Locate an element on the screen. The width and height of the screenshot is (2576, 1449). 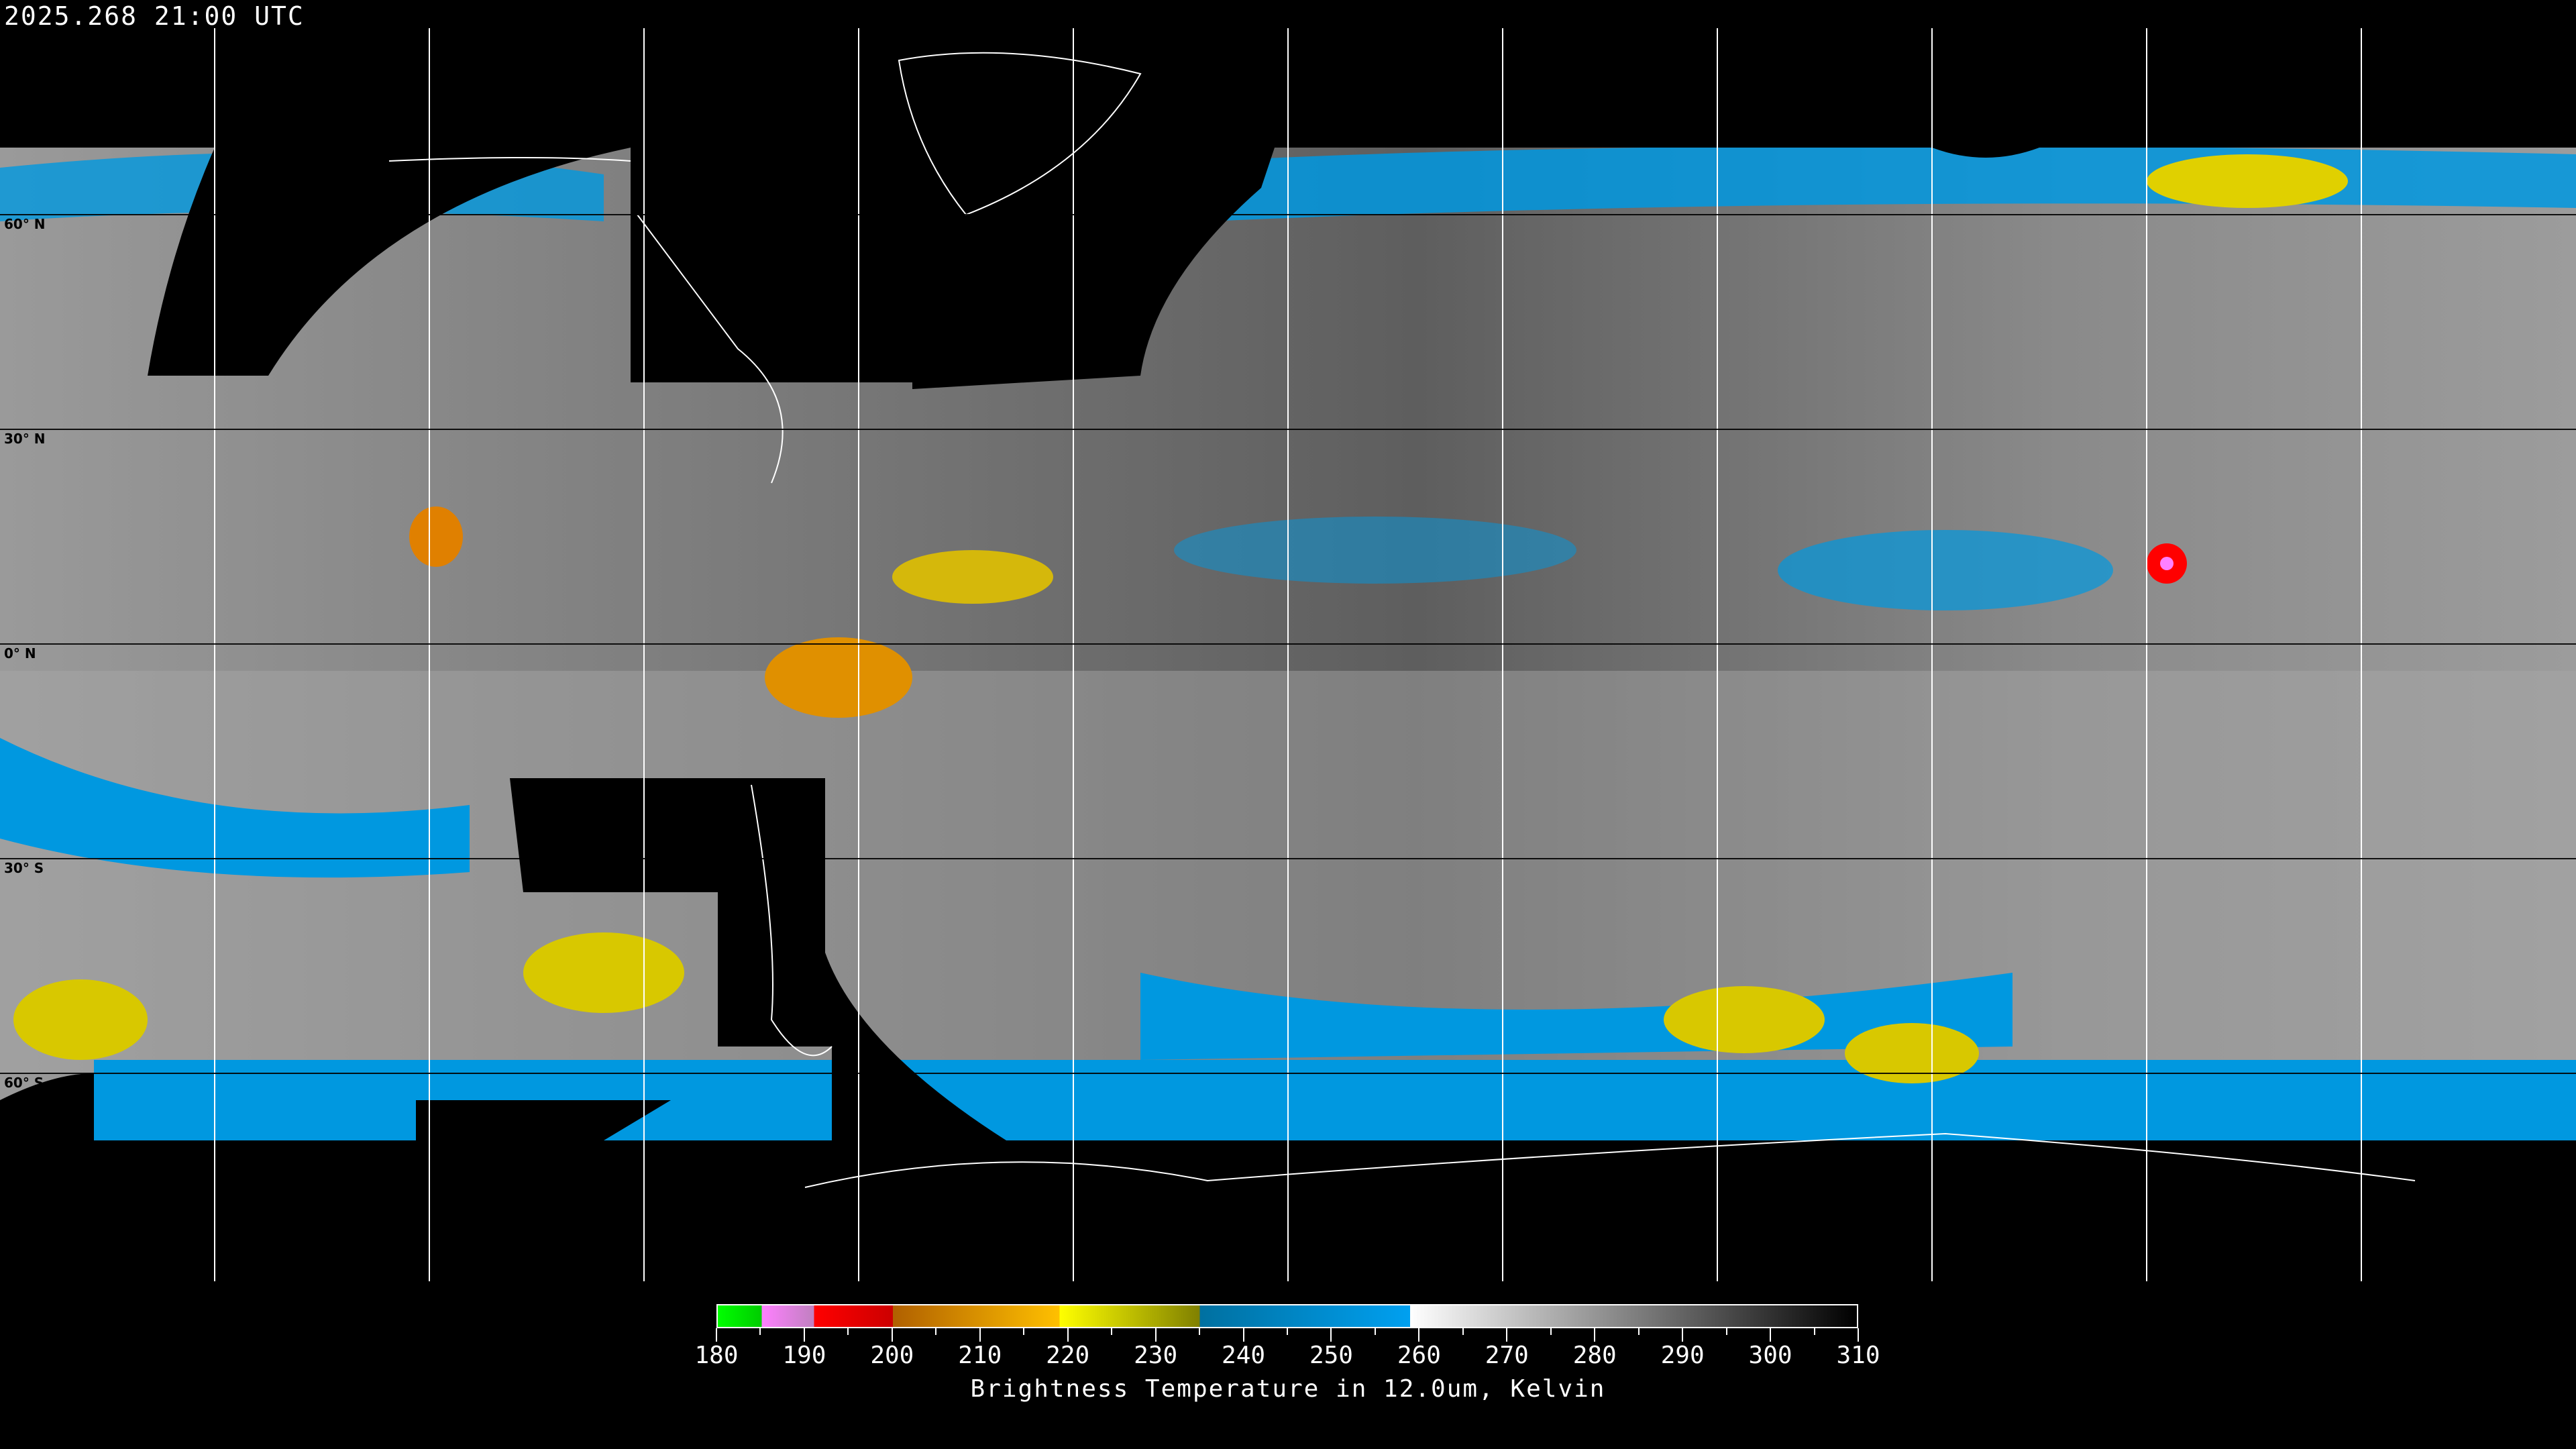
colorbar-tick-label: 280 is located at coordinates (1594, 1355).